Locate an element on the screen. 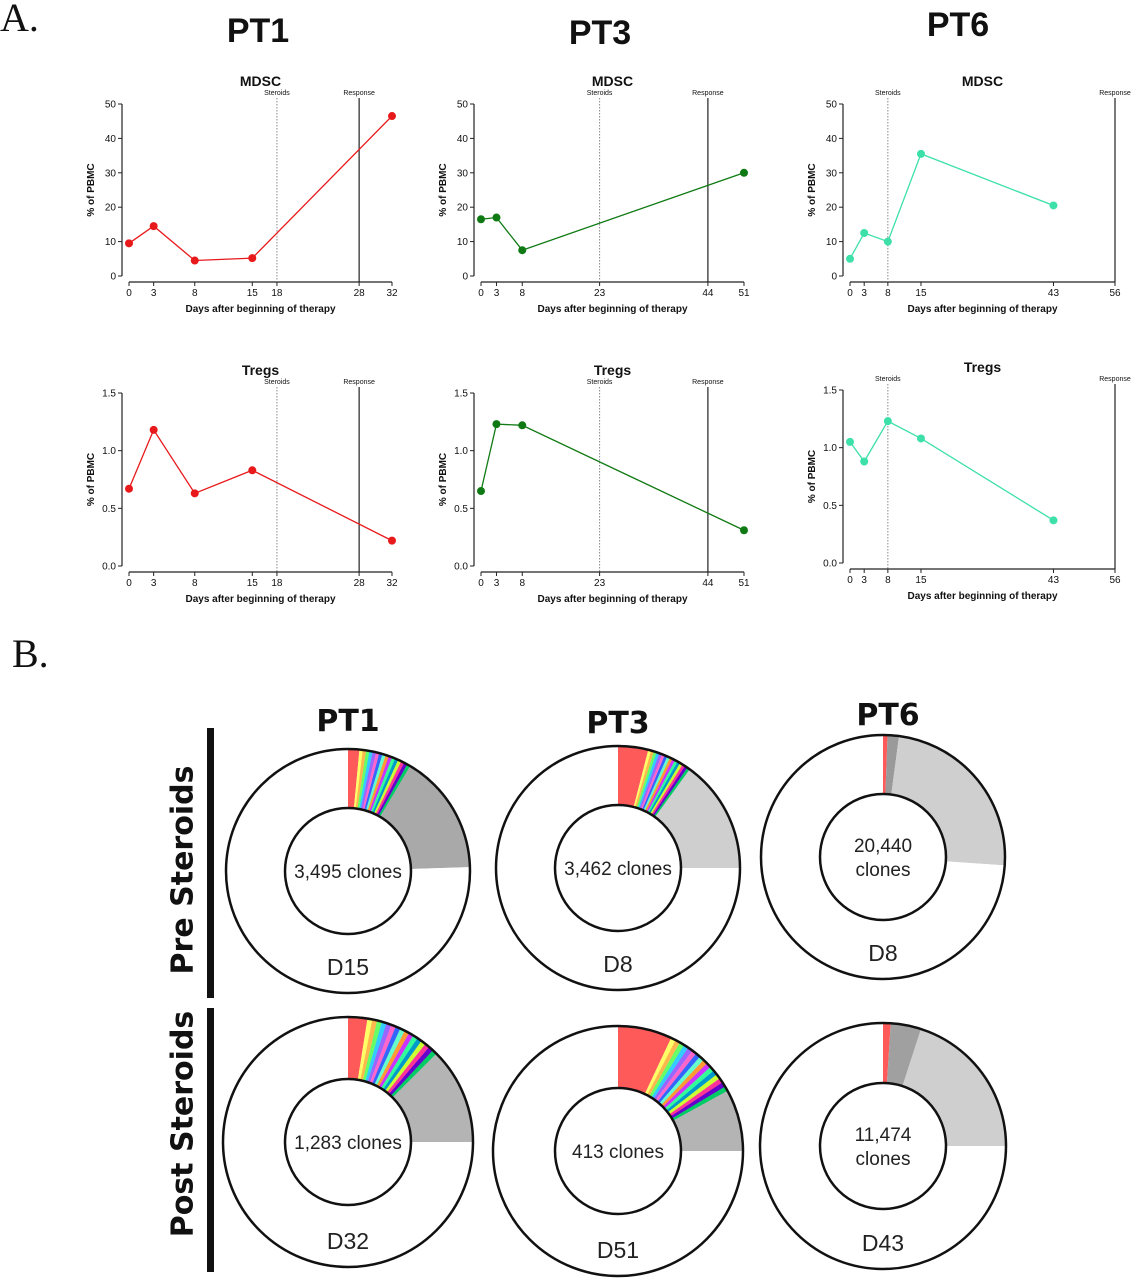 Image resolution: width=1134 pixels, height=1280 pixels. data-point-pt6-mdsc is located at coordinates (1053, 205).